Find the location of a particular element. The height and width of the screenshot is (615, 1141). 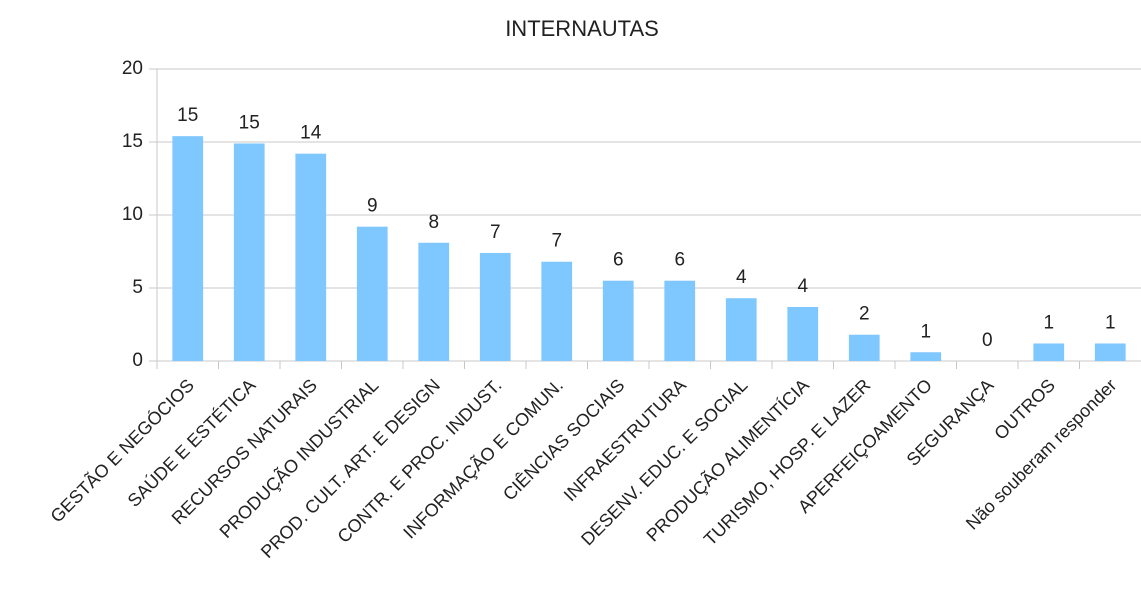

value-label: 14 is located at coordinates (311, 133).